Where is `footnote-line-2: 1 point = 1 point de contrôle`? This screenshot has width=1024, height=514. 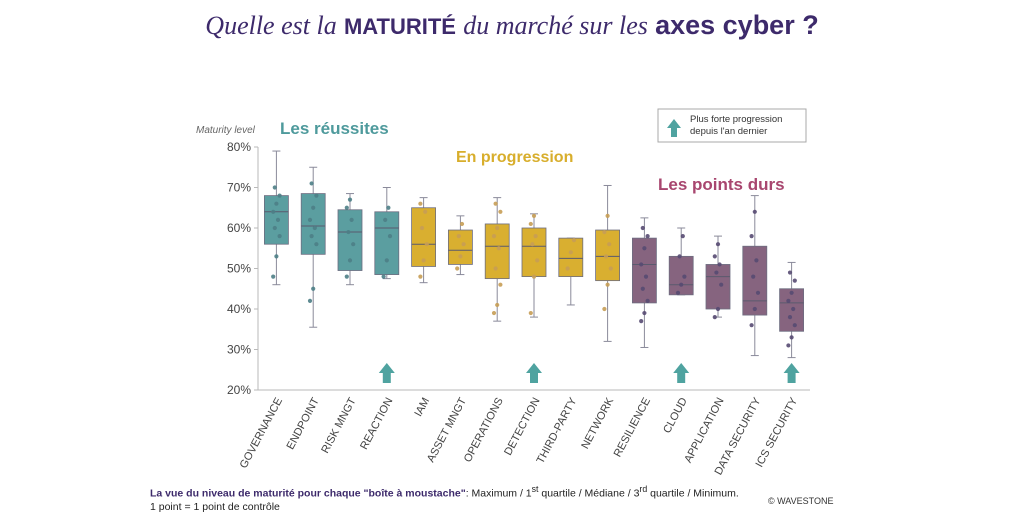
footnote-line-2: 1 point = 1 point de contrôle is located at coordinates (215, 506).